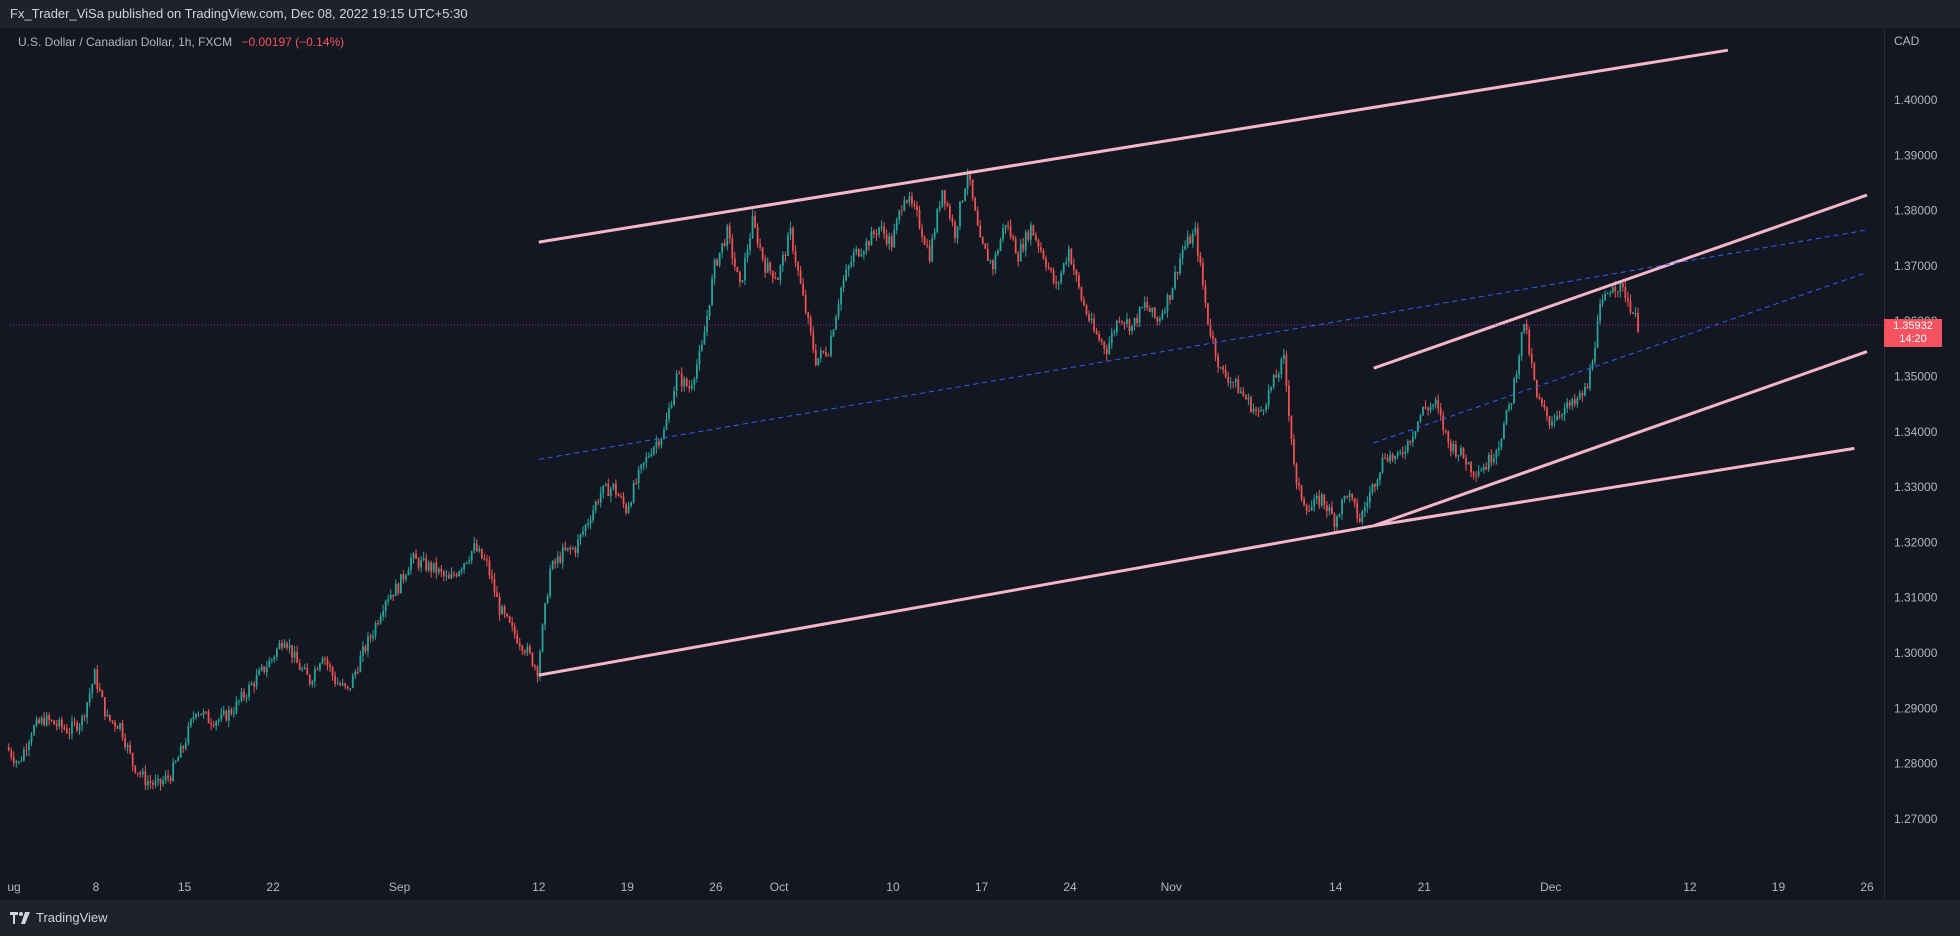 Image resolution: width=1960 pixels, height=936 pixels. Describe the element at coordinates (1779, 887) in the screenshot. I see `x-tick-label: 19` at that location.